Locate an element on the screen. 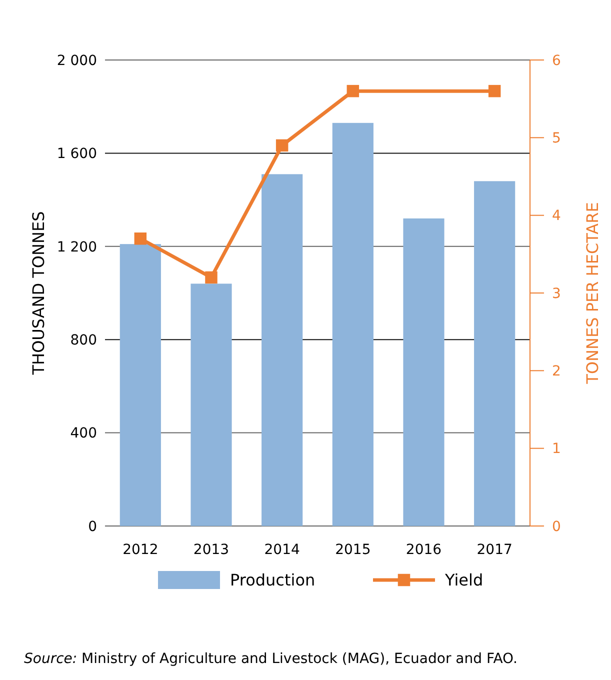  y2-tick-label: 4 is located at coordinates (556, 216).